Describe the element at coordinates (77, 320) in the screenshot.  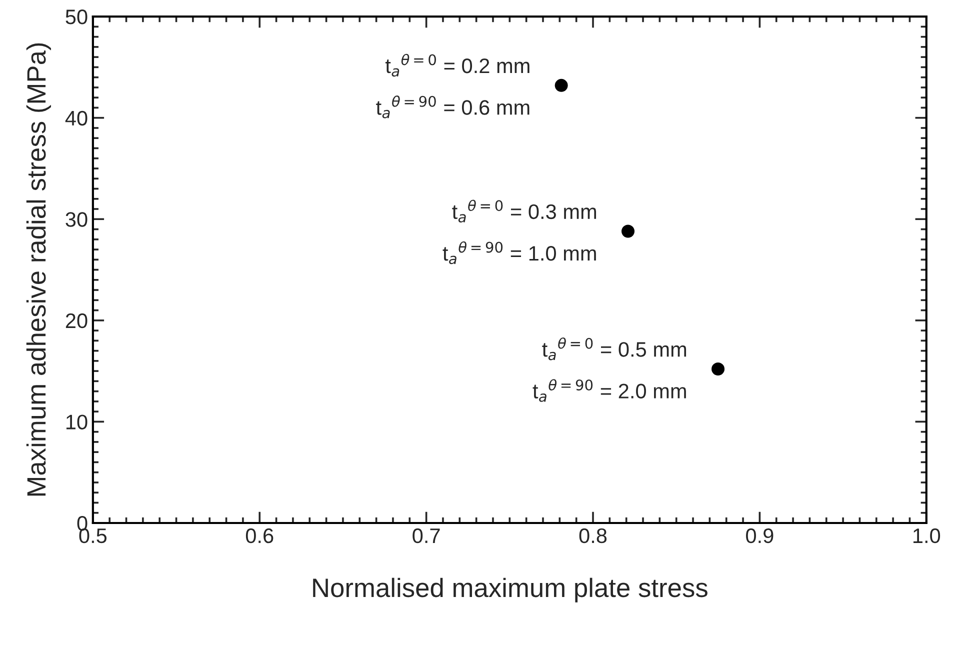
I see `y-tick-label: 20` at that location.